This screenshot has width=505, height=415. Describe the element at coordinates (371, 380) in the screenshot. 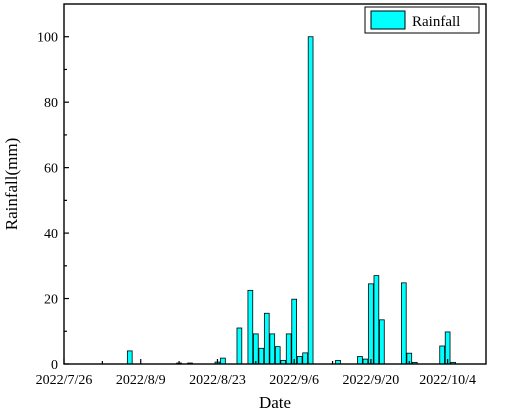

I see `x-tick-label: 2022/9/20` at that location.